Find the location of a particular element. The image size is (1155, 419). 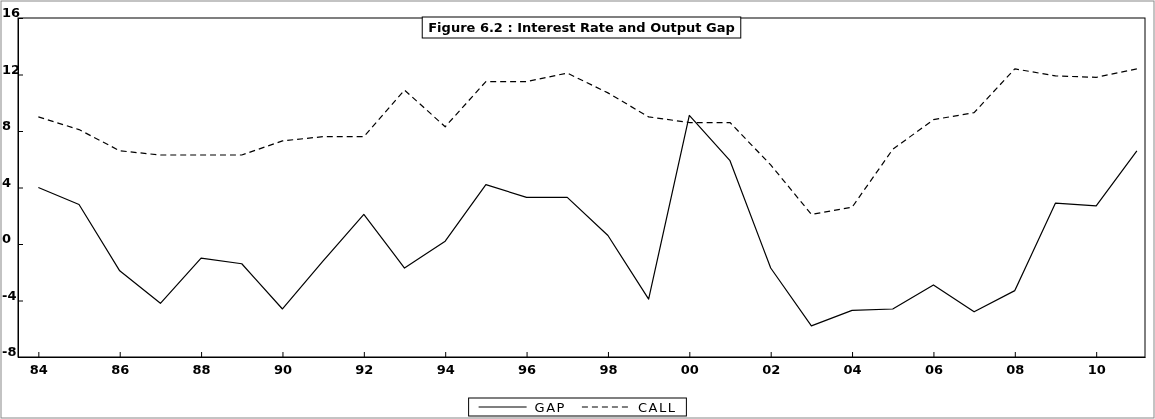

x-tick-label: 88 is located at coordinates (201, 370).